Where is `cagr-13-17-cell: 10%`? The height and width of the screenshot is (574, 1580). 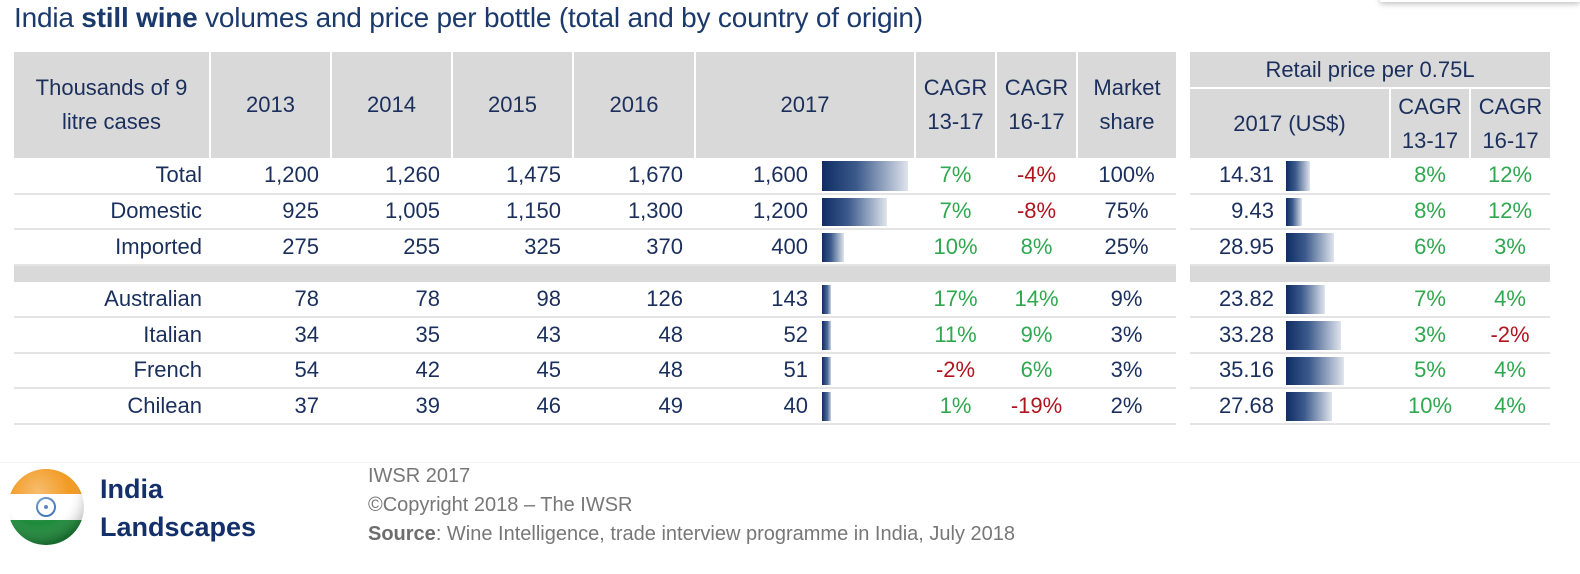 cagr-13-17-cell: 10% is located at coordinates (956, 247).